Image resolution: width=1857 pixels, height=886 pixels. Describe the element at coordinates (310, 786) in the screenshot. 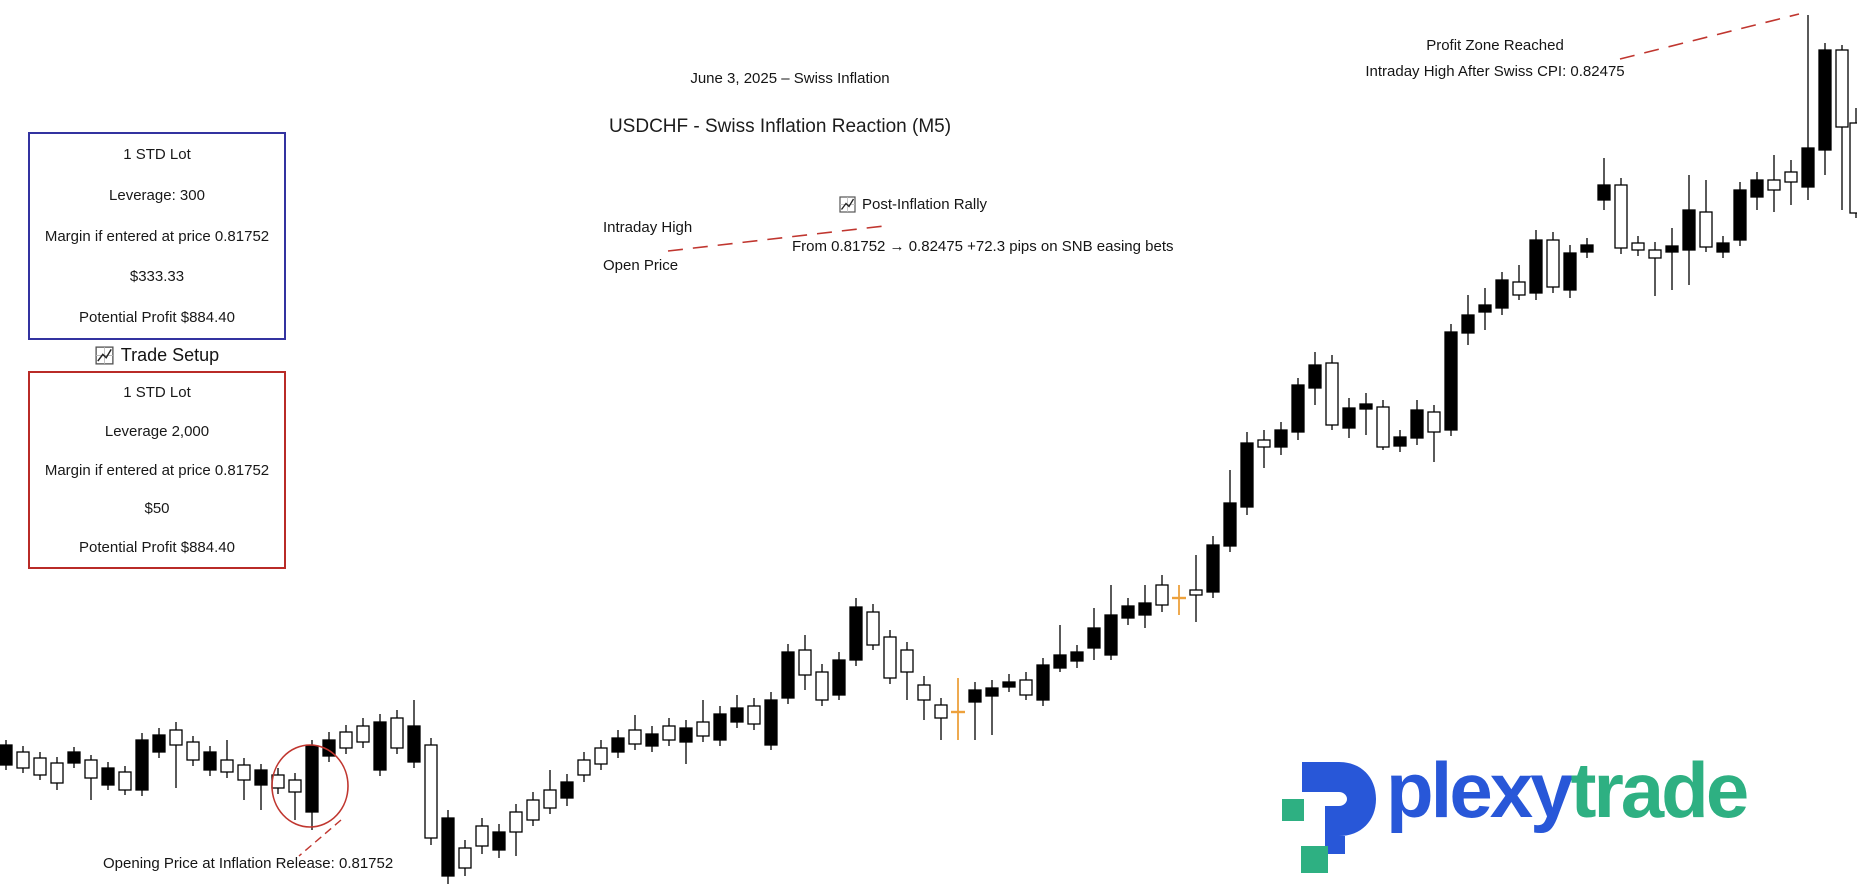

I see `release-circle-annotation` at that location.